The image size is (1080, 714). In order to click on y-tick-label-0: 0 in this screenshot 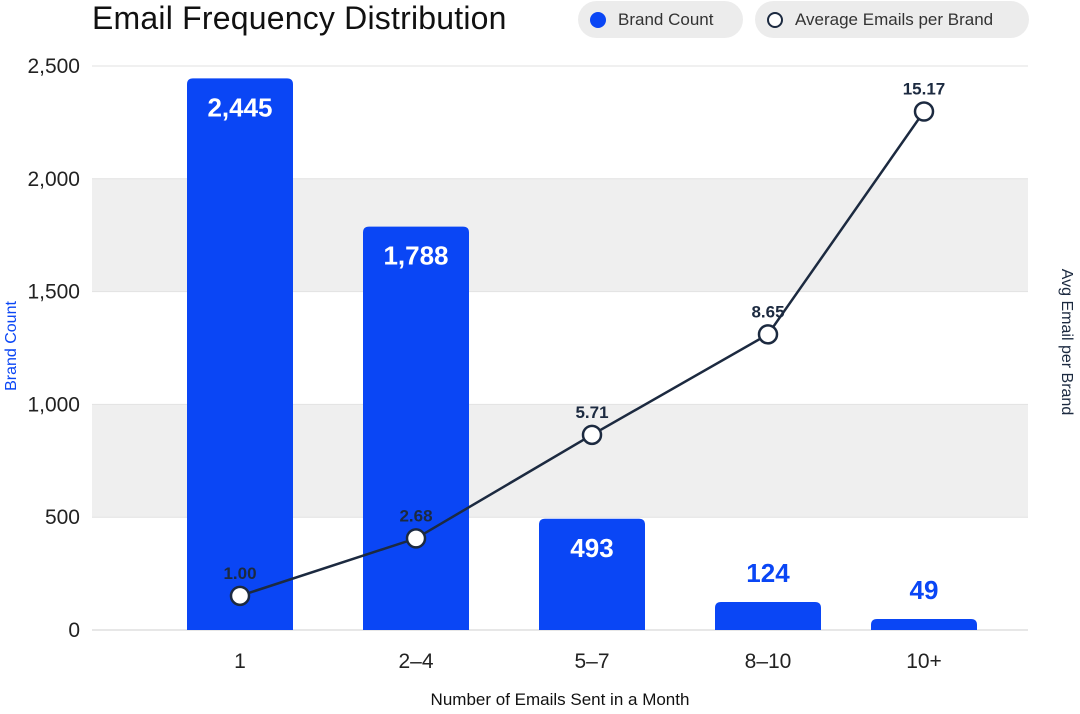, I will do `click(74, 630)`.